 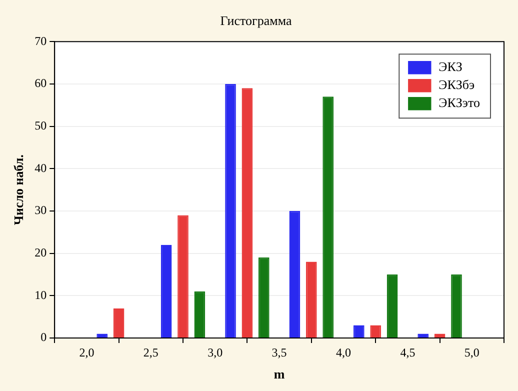 I want to click on y-tick-label: 20, so click(x=40, y=252).